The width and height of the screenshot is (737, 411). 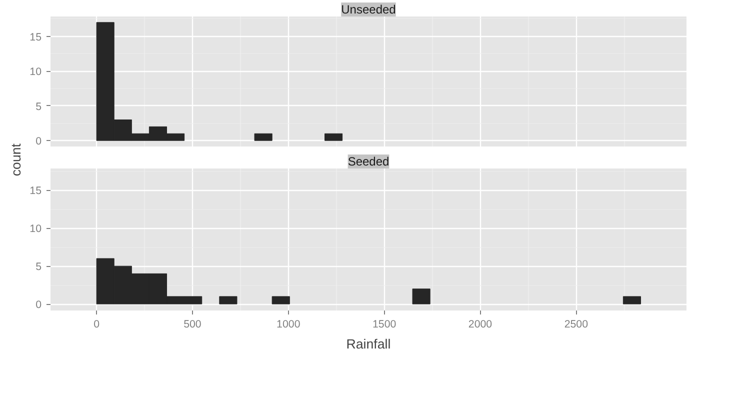 What do you see at coordinates (16, 159) in the screenshot?
I see `y-axis-title: count` at bounding box center [16, 159].